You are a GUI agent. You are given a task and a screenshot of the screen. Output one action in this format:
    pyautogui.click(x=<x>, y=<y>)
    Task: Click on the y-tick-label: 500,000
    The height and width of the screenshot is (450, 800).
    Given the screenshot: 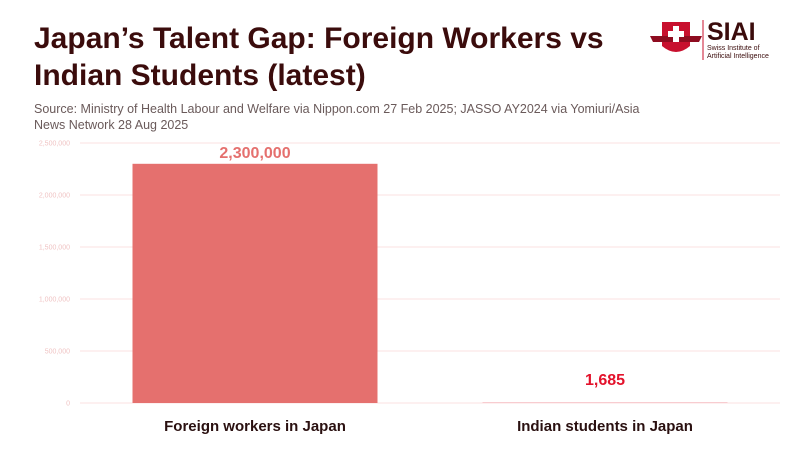 What is the action you would take?
    pyautogui.click(x=57, y=352)
    